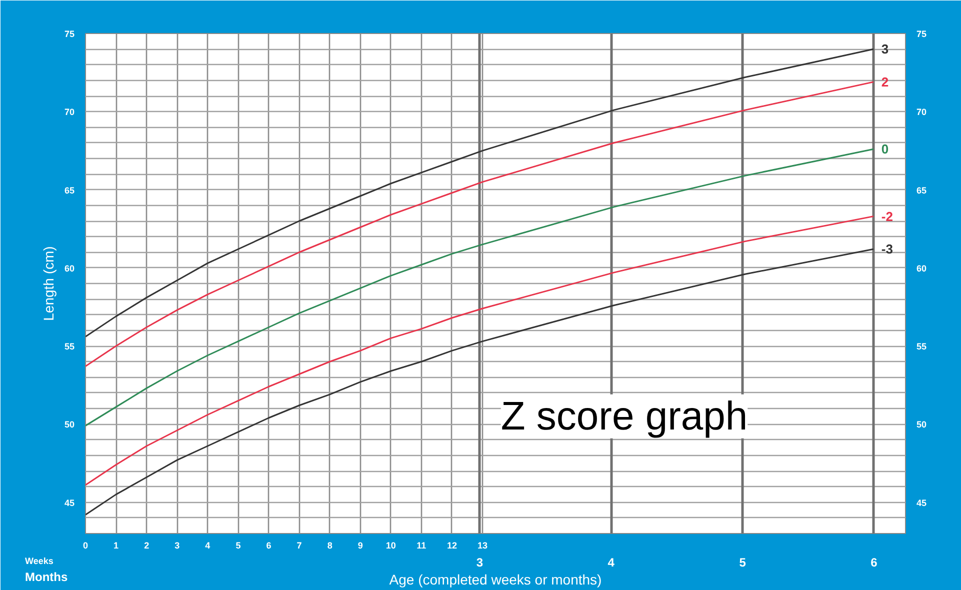  Describe the element at coordinates (885, 49) in the screenshot. I see `series-label: 3` at that location.